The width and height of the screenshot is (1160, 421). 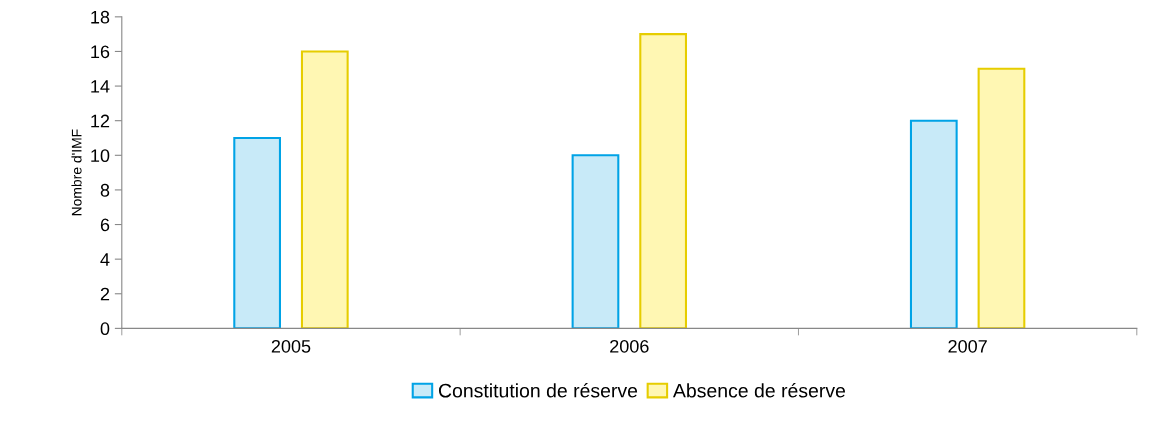 I want to click on x-tick-label: 2006, so click(x=629, y=346).